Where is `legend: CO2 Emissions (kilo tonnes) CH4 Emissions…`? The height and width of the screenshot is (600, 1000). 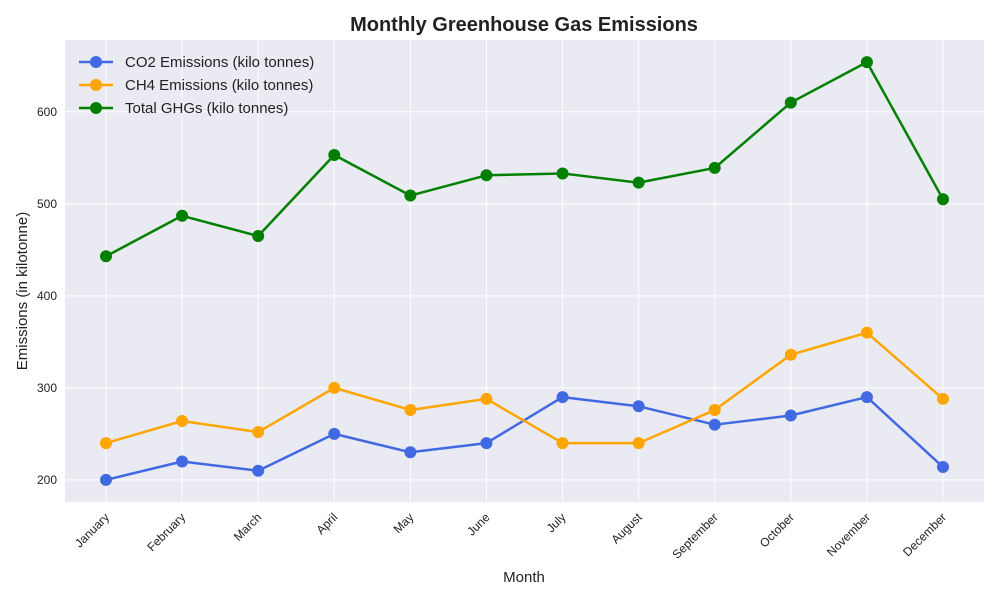
legend: CO2 Emissions (kilo tonnes) CH4 Emissions… is located at coordinates (196, 85).